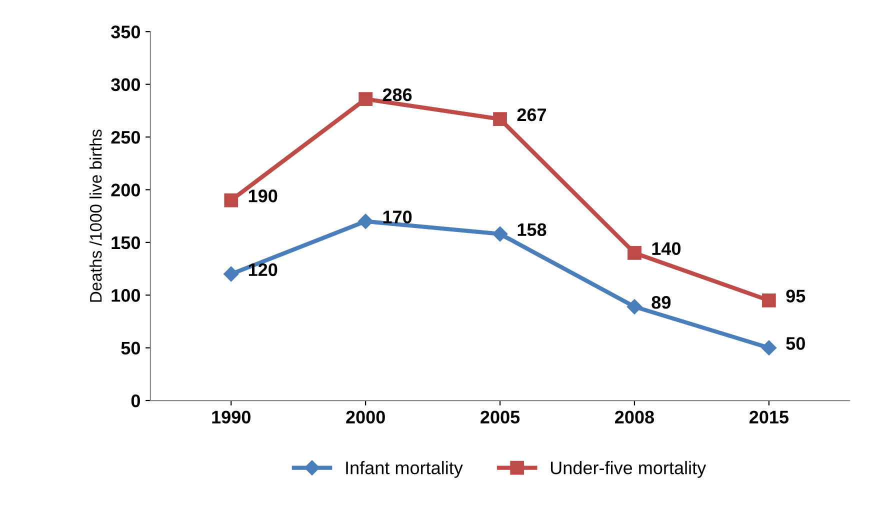  I want to click on y-axis-title: Deaths /1000 live births, so click(96, 216).